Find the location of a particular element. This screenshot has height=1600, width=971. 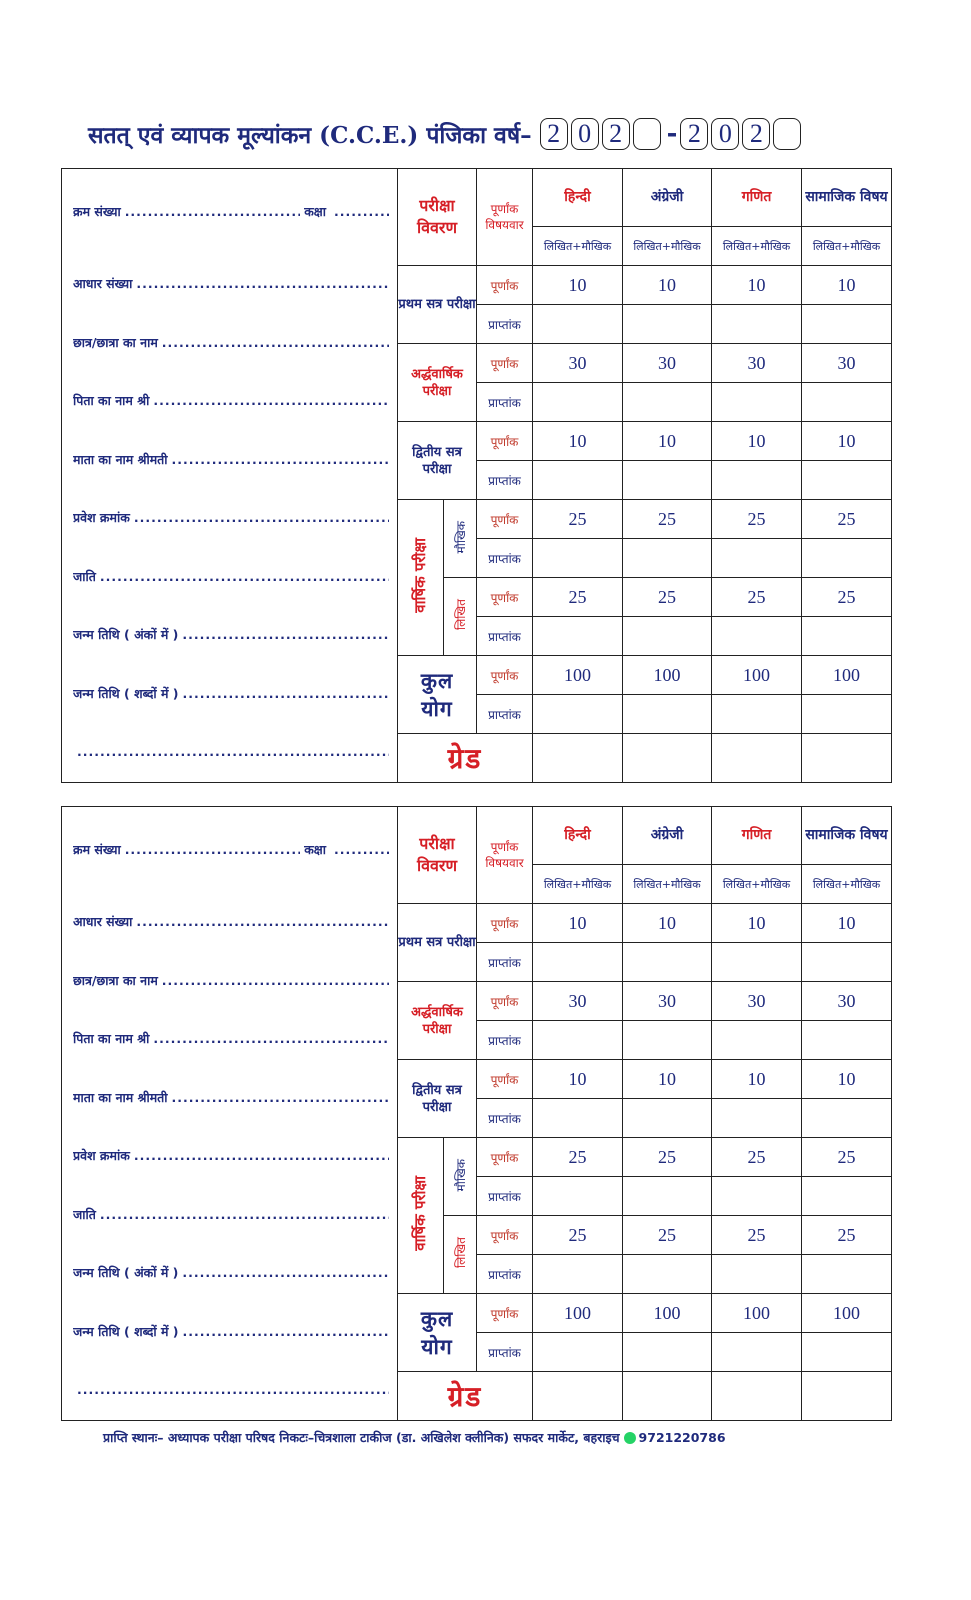

student-field: पिता का नाम श्री is located at coordinates (231, 1038).